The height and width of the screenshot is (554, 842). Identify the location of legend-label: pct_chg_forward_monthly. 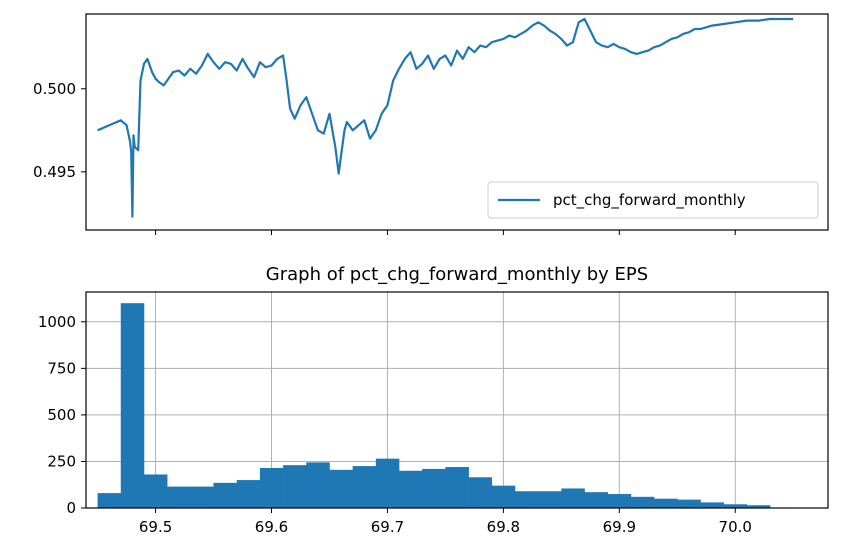
(649, 200).